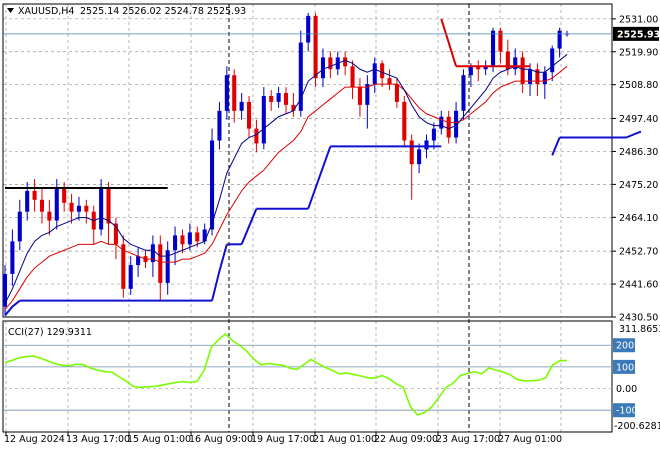 This screenshot has height=450, width=660. Describe the element at coordinates (449, 42) in the screenshot. I see `resistance-stop-line` at that location.